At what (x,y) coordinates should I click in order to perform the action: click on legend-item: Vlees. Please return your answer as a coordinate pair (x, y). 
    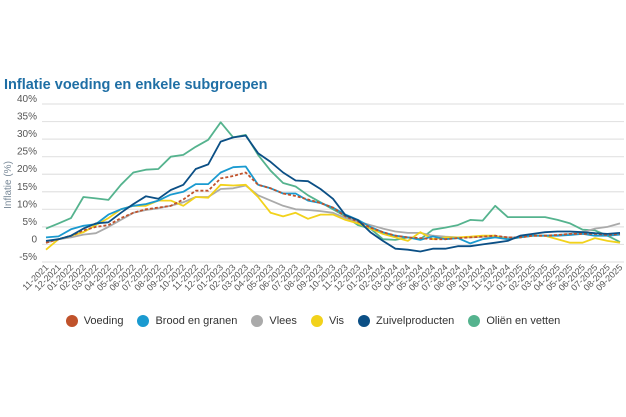
    Looking at the image, I should click on (274, 321).